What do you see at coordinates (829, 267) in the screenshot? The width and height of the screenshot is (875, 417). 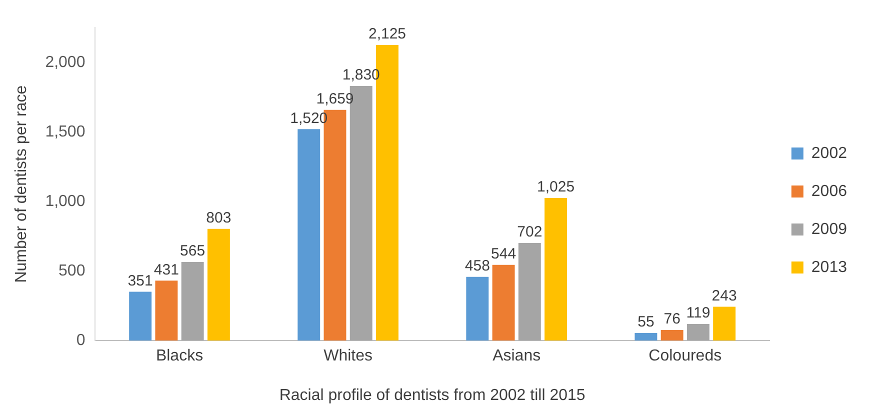 I see `legend-label: 2013` at bounding box center [829, 267].